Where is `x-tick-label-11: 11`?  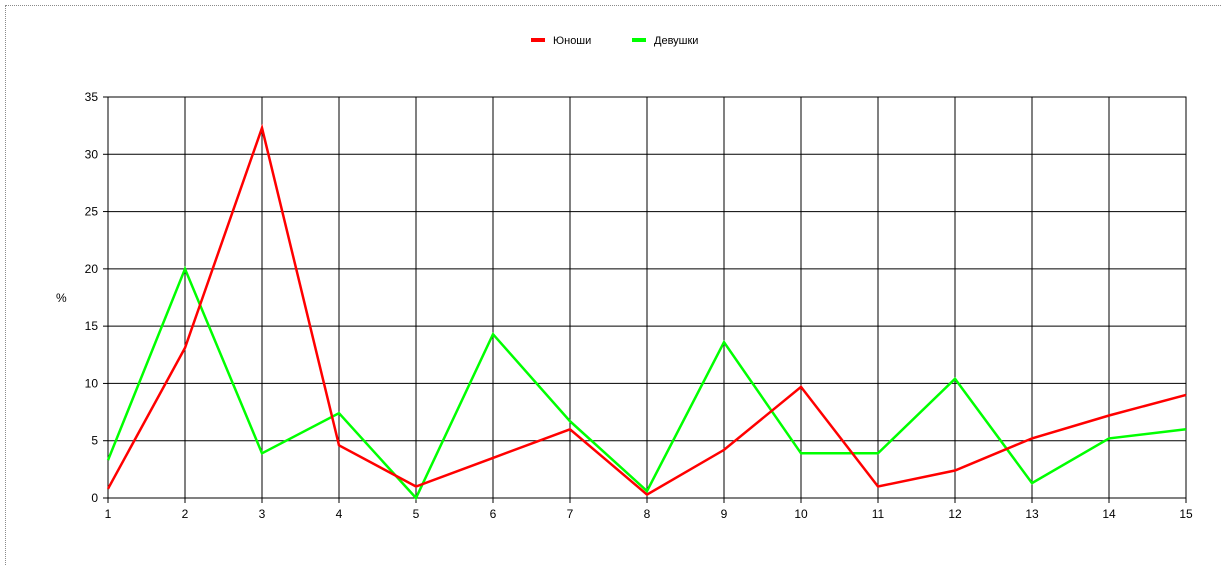 x-tick-label-11: 11 is located at coordinates (878, 514).